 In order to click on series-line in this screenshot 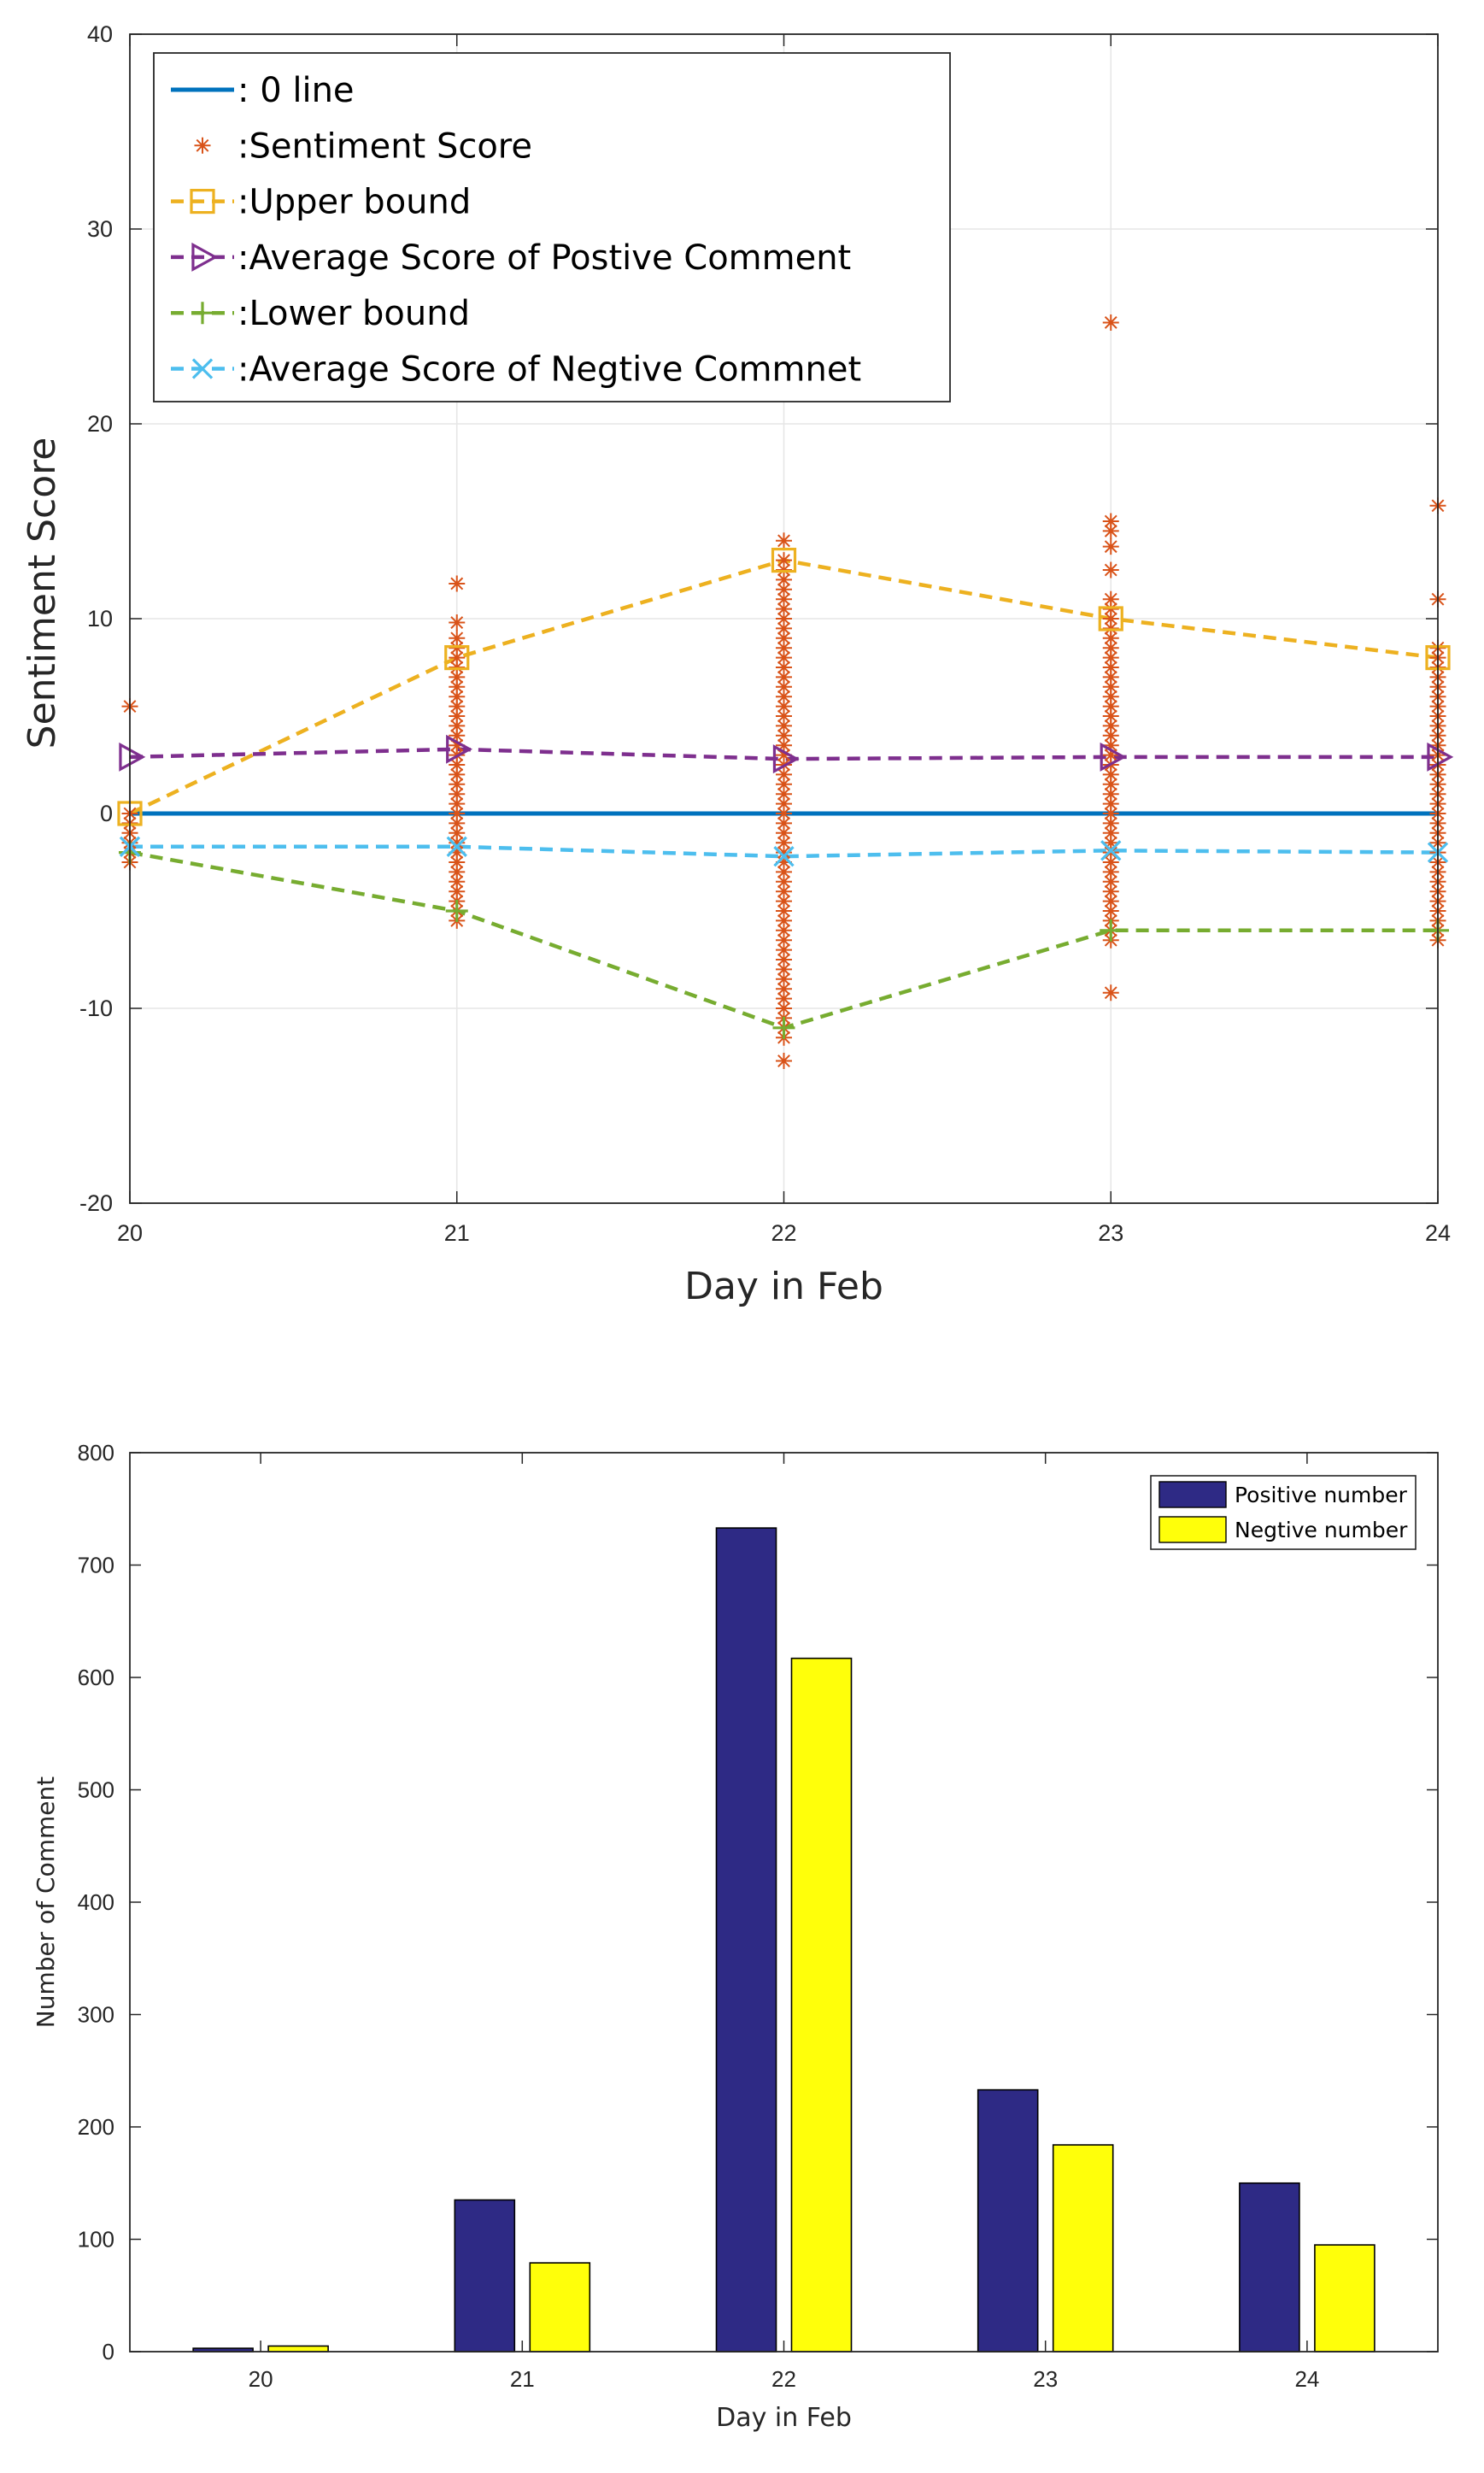, I will do `click(783, 754)`.